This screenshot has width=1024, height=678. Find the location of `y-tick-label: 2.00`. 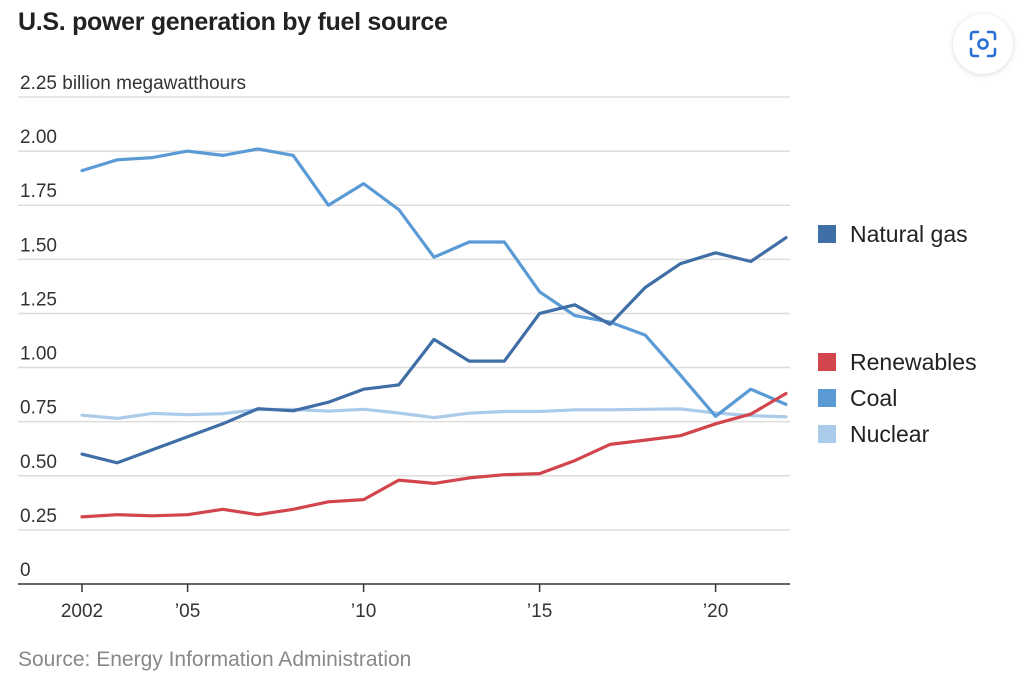

y-tick-label: 2.00 is located at coordinates (38, 137).